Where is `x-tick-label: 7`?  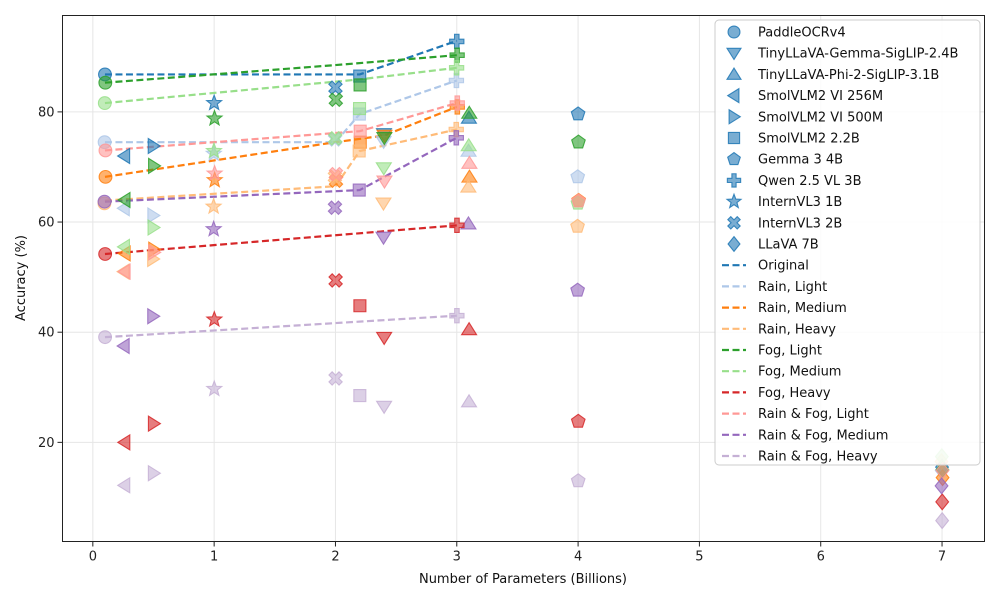
x-tick-label: 7 is located at coordinates (942, 557).